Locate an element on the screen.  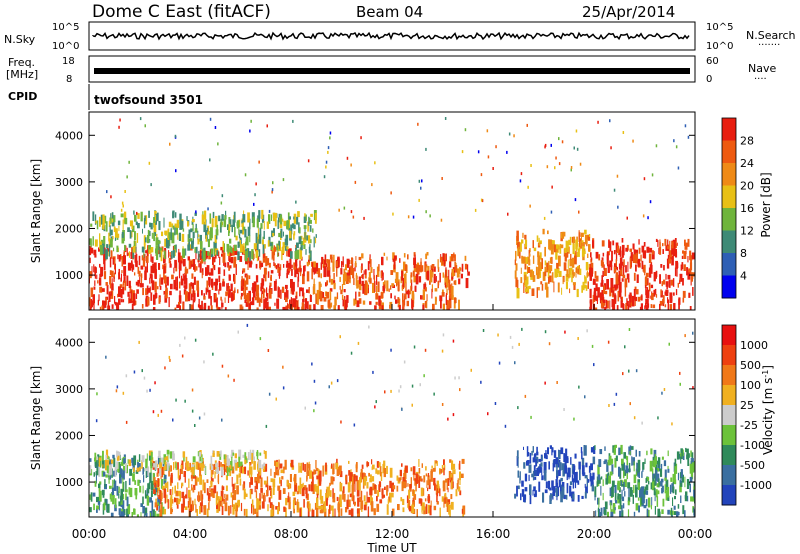
x-tick-label: 20:00 is located at coordinates (594, 534).